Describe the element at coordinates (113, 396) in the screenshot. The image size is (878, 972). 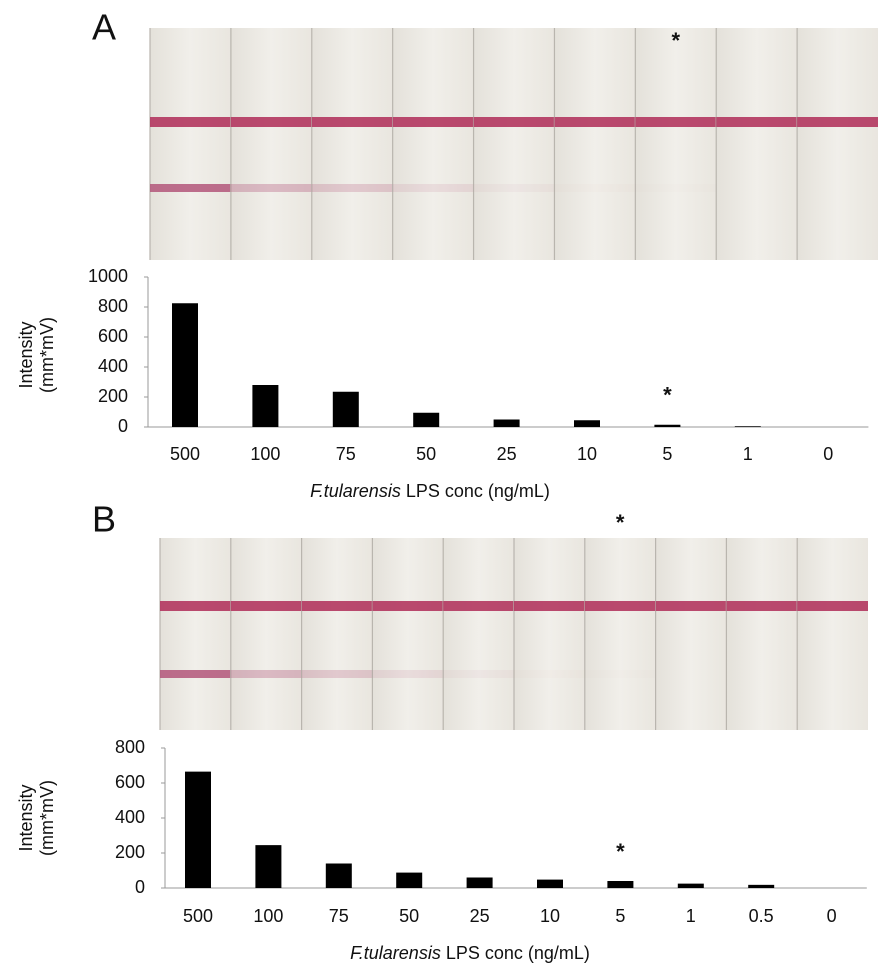
I see `y-tick-label: 200` at that location.